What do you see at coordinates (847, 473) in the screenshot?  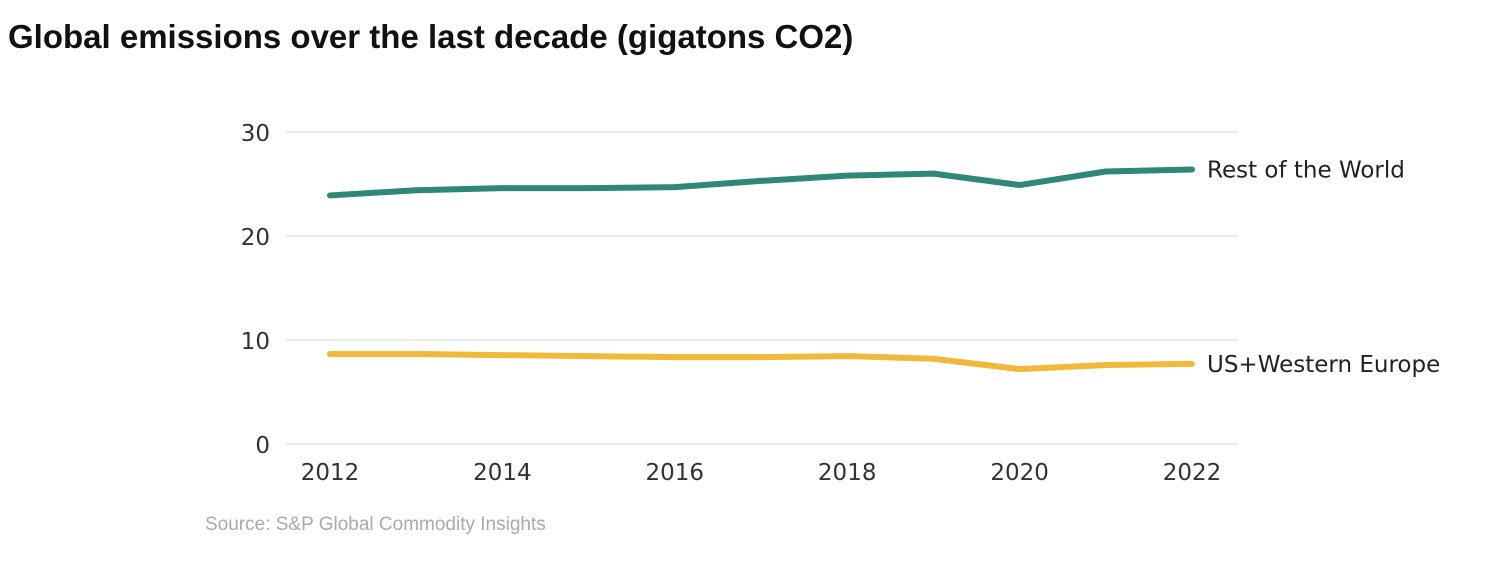 I see `x-tick-label: 2018` at bounding box center [847, 473].